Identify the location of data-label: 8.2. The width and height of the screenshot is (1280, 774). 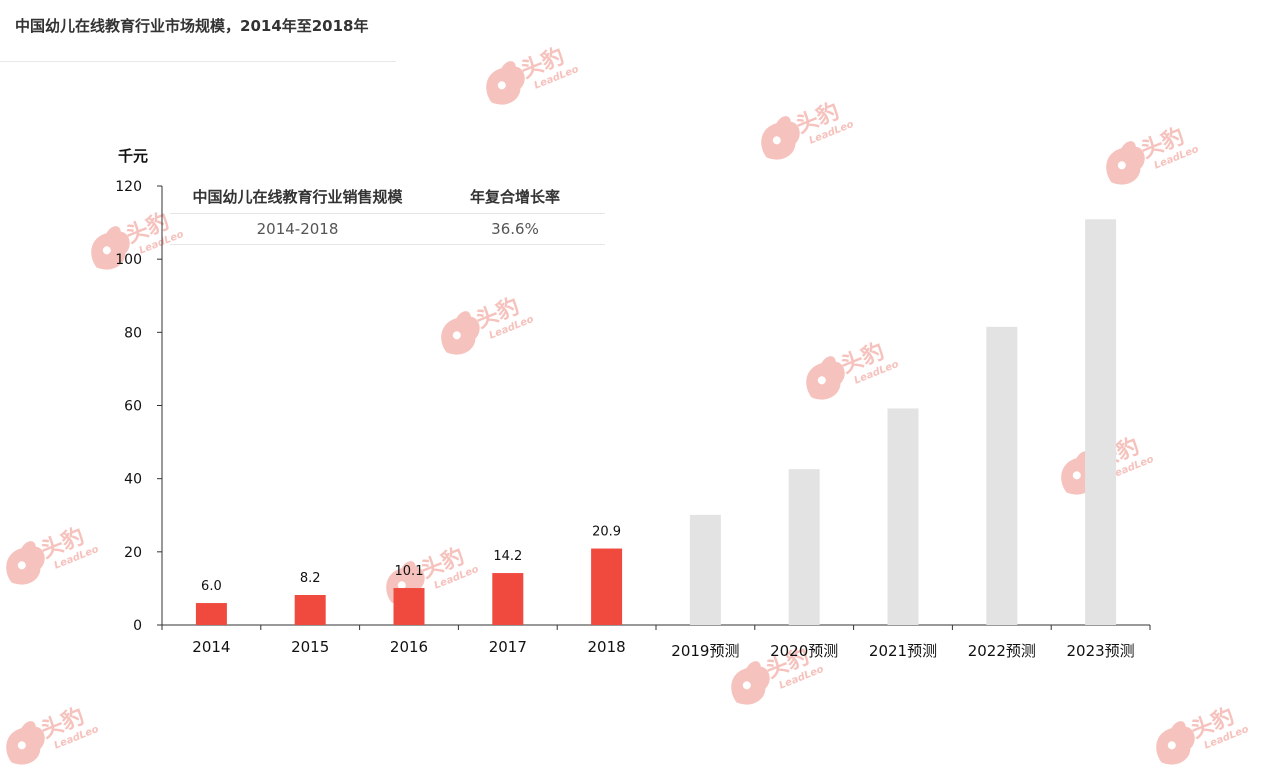
(310, 578).